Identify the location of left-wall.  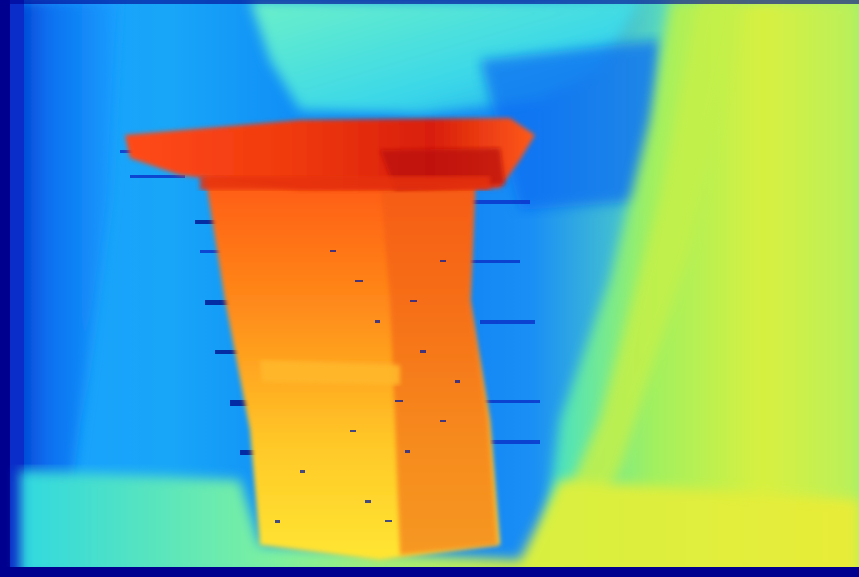
(60, 288).